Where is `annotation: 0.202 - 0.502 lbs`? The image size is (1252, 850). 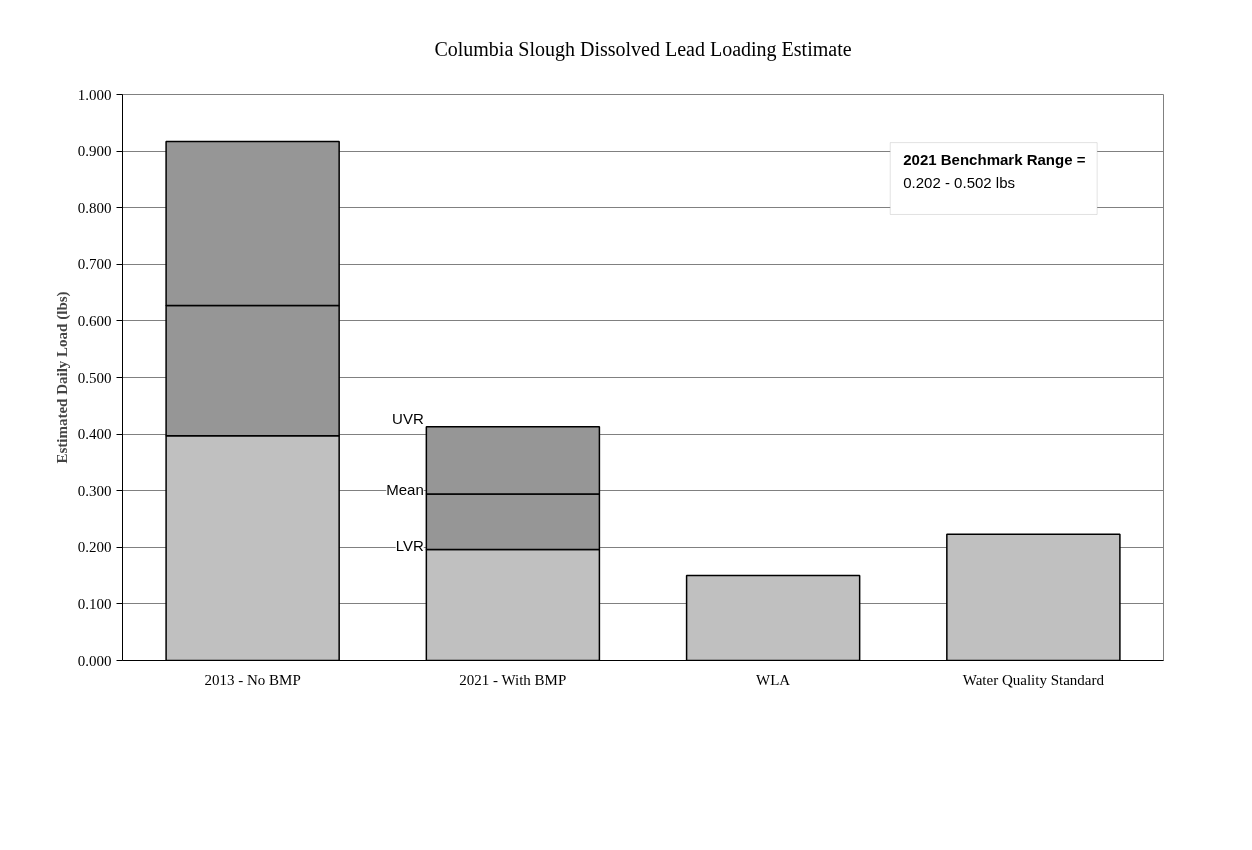
annotation: 0.202 - 0.502 lbs is located at coordinates (959, 182).